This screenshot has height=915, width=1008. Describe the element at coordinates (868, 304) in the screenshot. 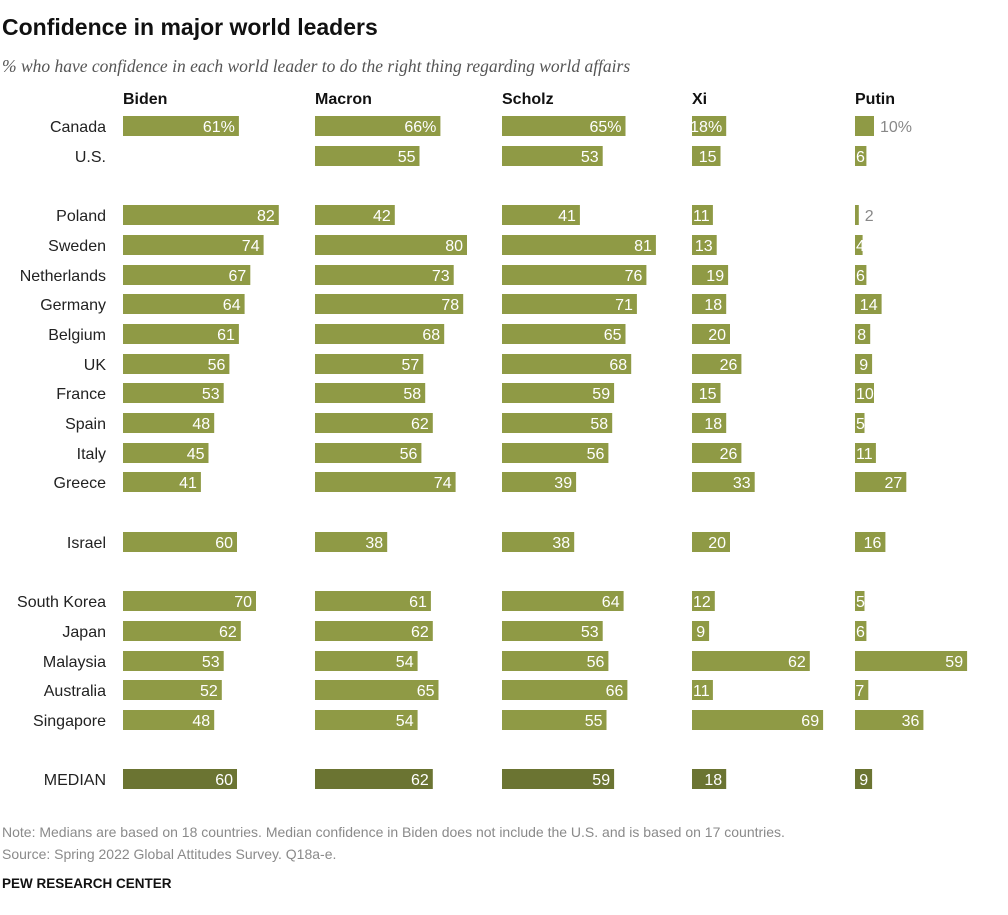

I see `bar-putin-germany` at that location.